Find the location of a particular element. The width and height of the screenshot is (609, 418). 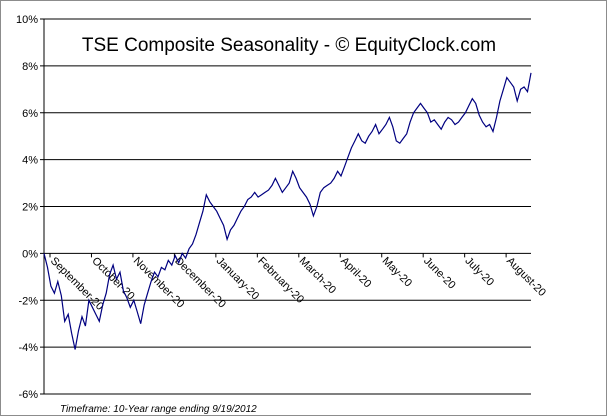

x-tick-label: March-20 is located at coordinates (317, 275).